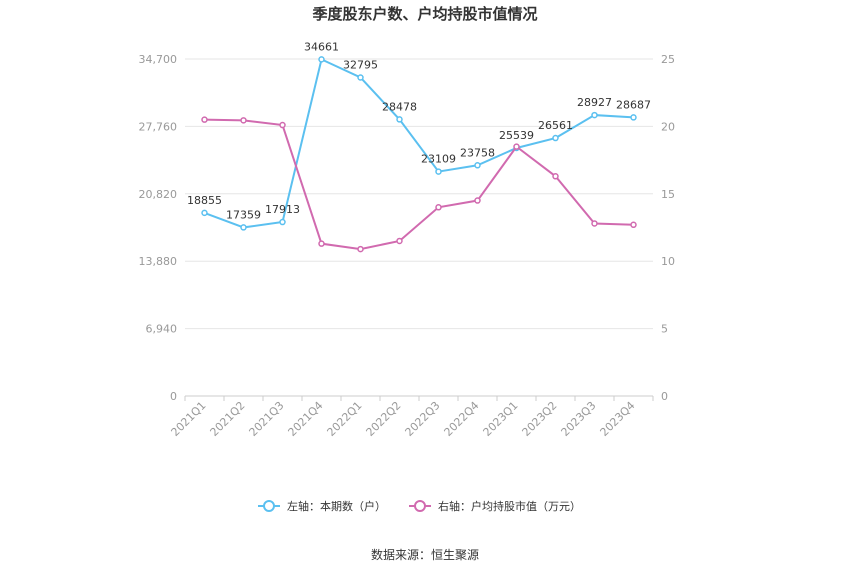 The image size is (850, 575). What do you see at coordinates (162, 329) in the screenshot?
I see `left-tick-label: 6,940` at bounding box center [162, 329].